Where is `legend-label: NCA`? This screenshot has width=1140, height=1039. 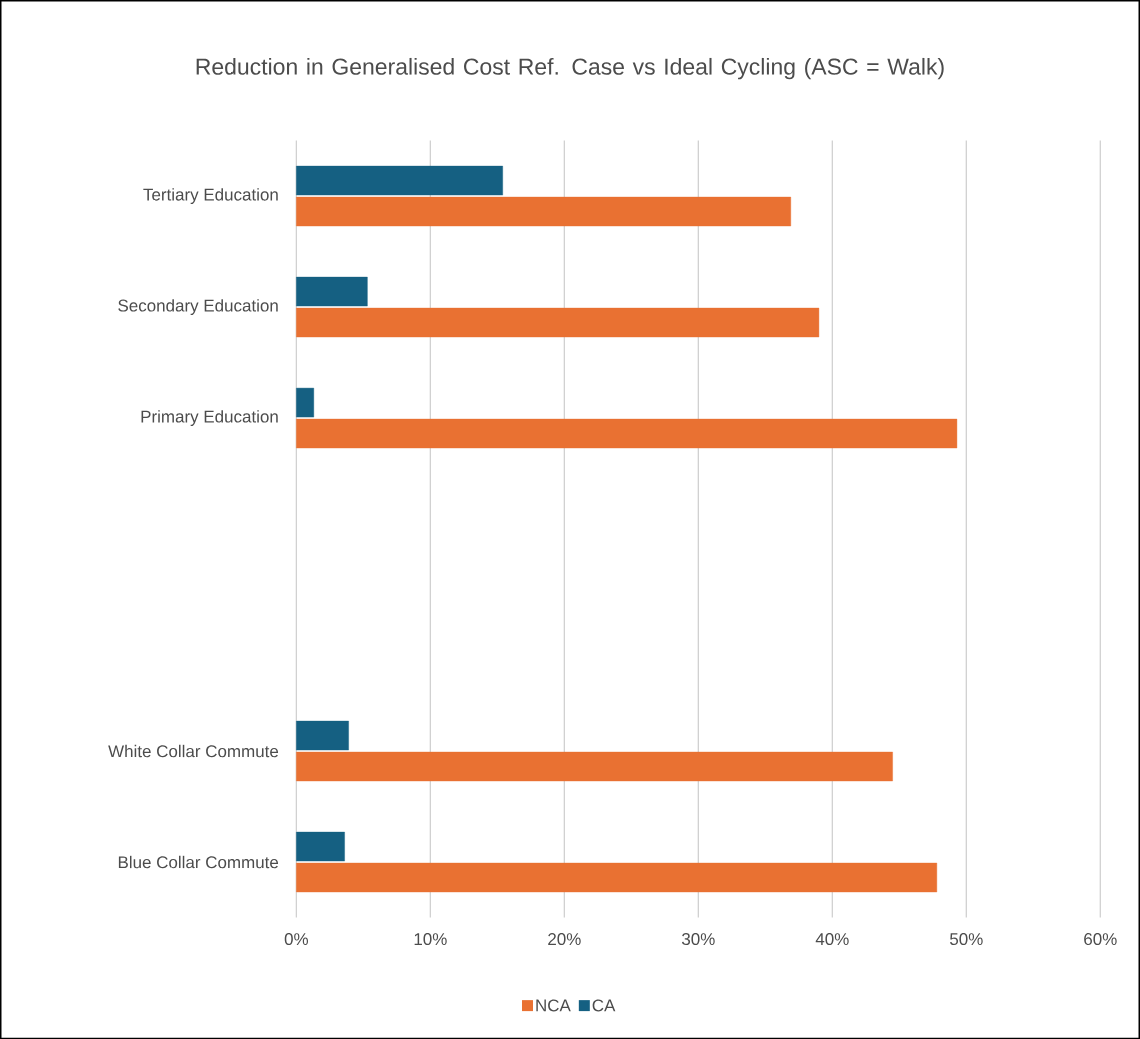
legend-label: NCA is located at coordinates (553, 1005).